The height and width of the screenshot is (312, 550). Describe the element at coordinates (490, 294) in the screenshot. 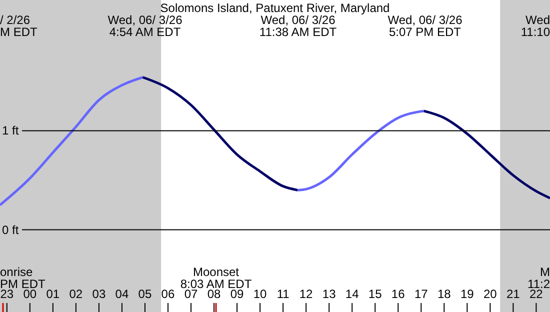

I see `x-tick-label: 20` at that location.